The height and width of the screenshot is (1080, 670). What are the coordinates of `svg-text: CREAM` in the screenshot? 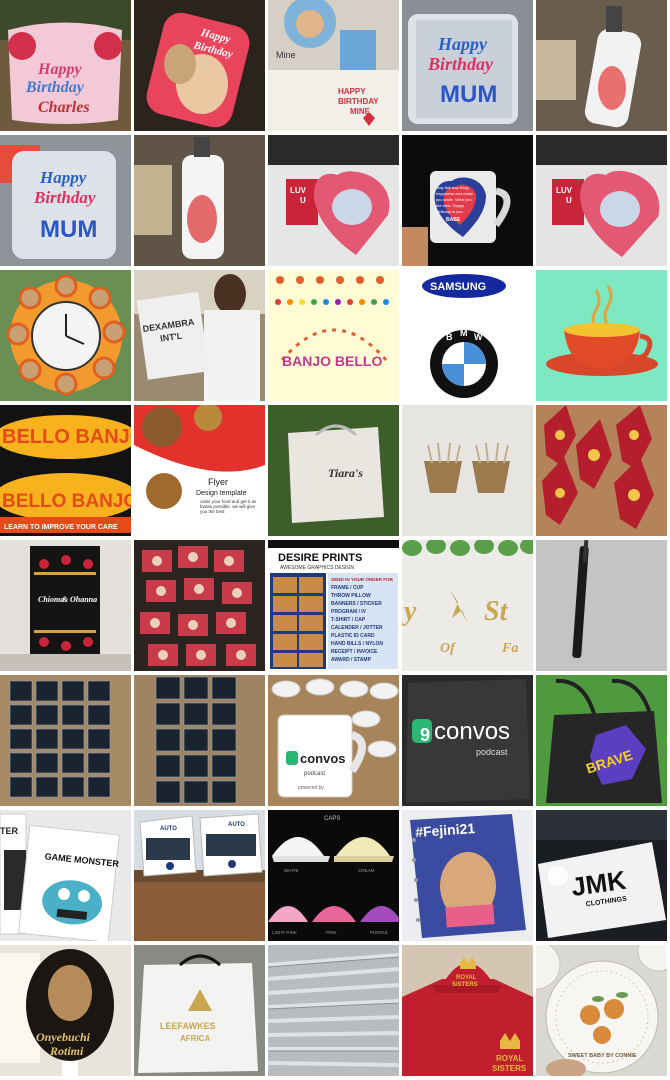 It's located at (366, 870).